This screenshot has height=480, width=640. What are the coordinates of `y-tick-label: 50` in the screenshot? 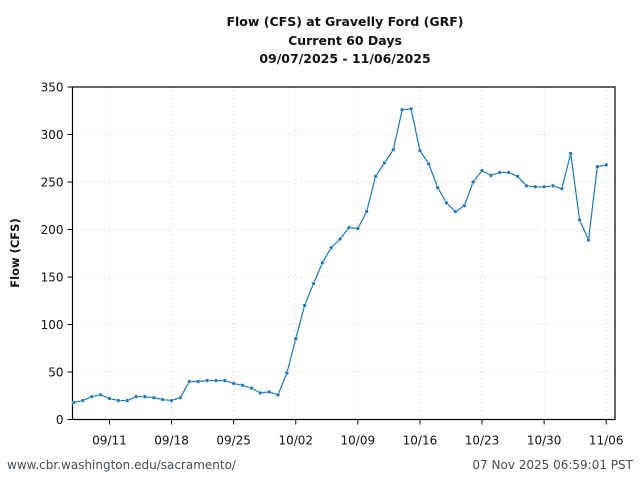 It's located at (55, 373).